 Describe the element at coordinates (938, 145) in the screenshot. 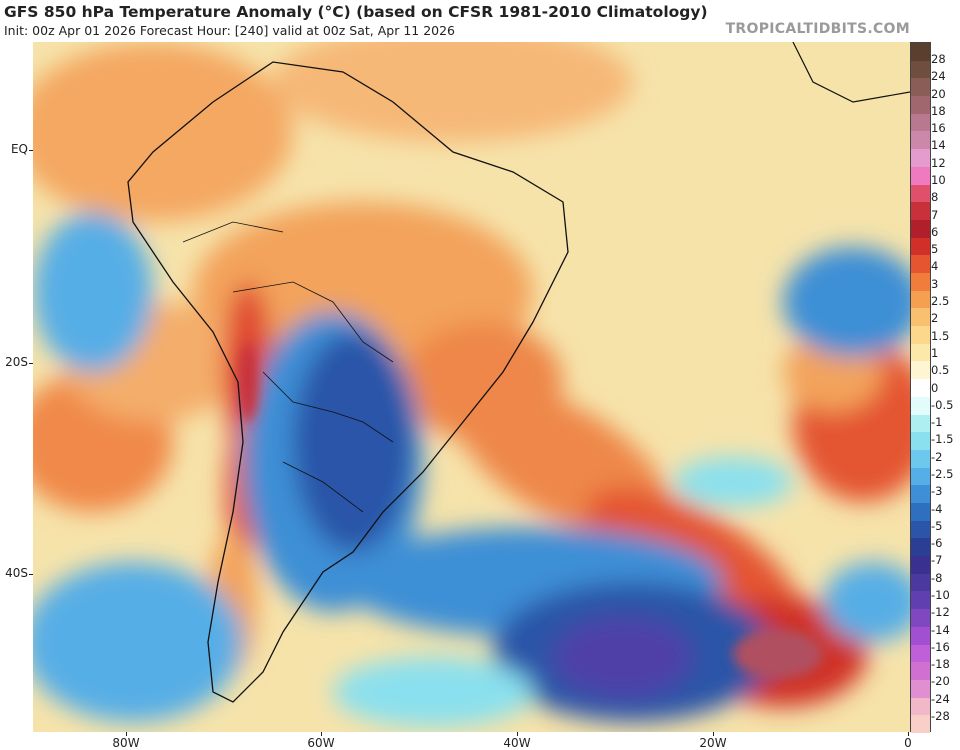

I see `colorbar-label: 14` at that location.